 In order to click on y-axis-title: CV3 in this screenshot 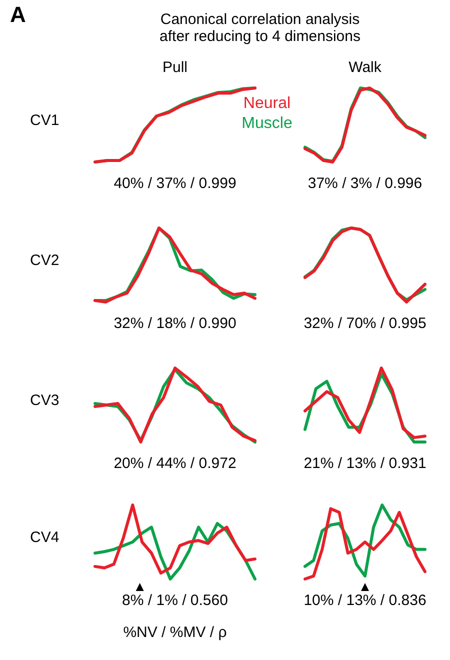, I will do `click(45, 400)`.